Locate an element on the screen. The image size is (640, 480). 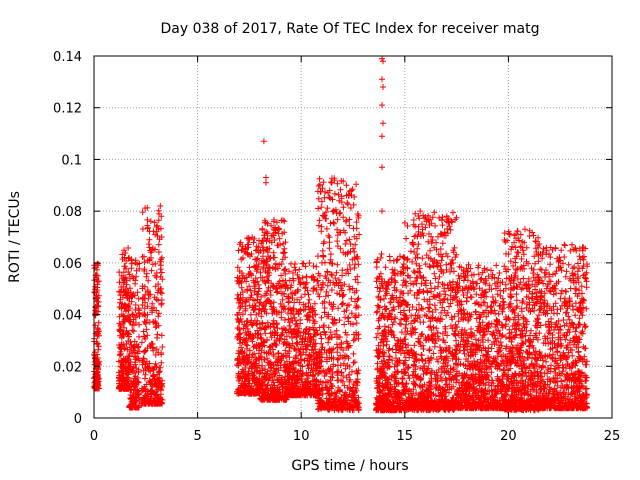
x-tick-label: 25 is located at coordinates (612, 436).